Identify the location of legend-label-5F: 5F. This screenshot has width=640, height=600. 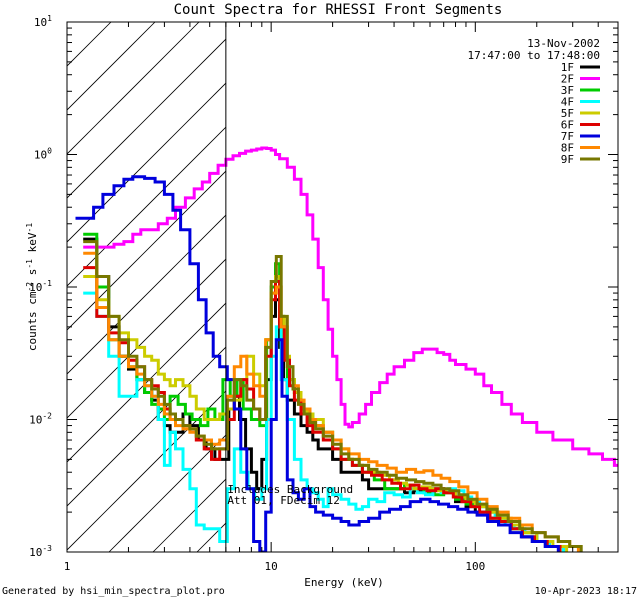
(567, 113).